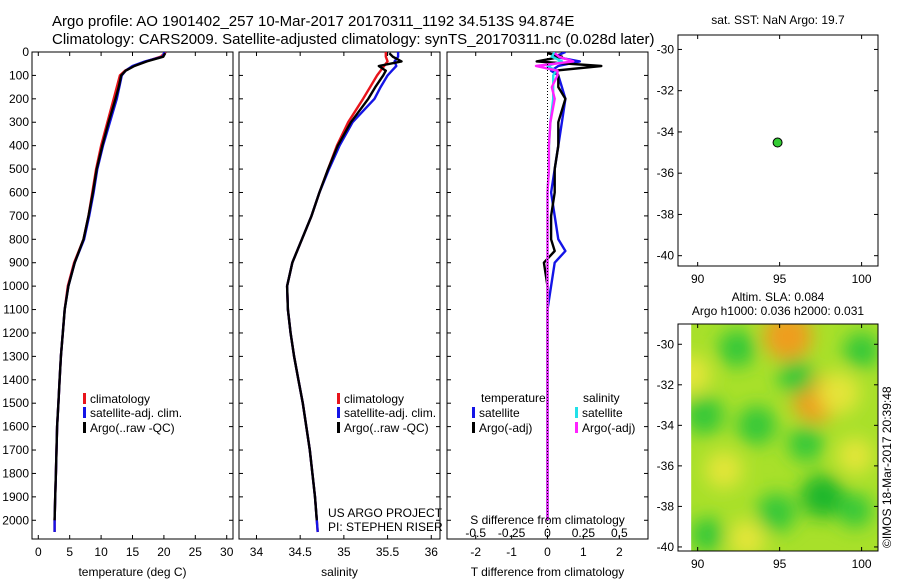  What do you see at coordinates (15, 380) in the screenshot?
I see `depth-tick-label: 1400` at bounding box center [15, 380].